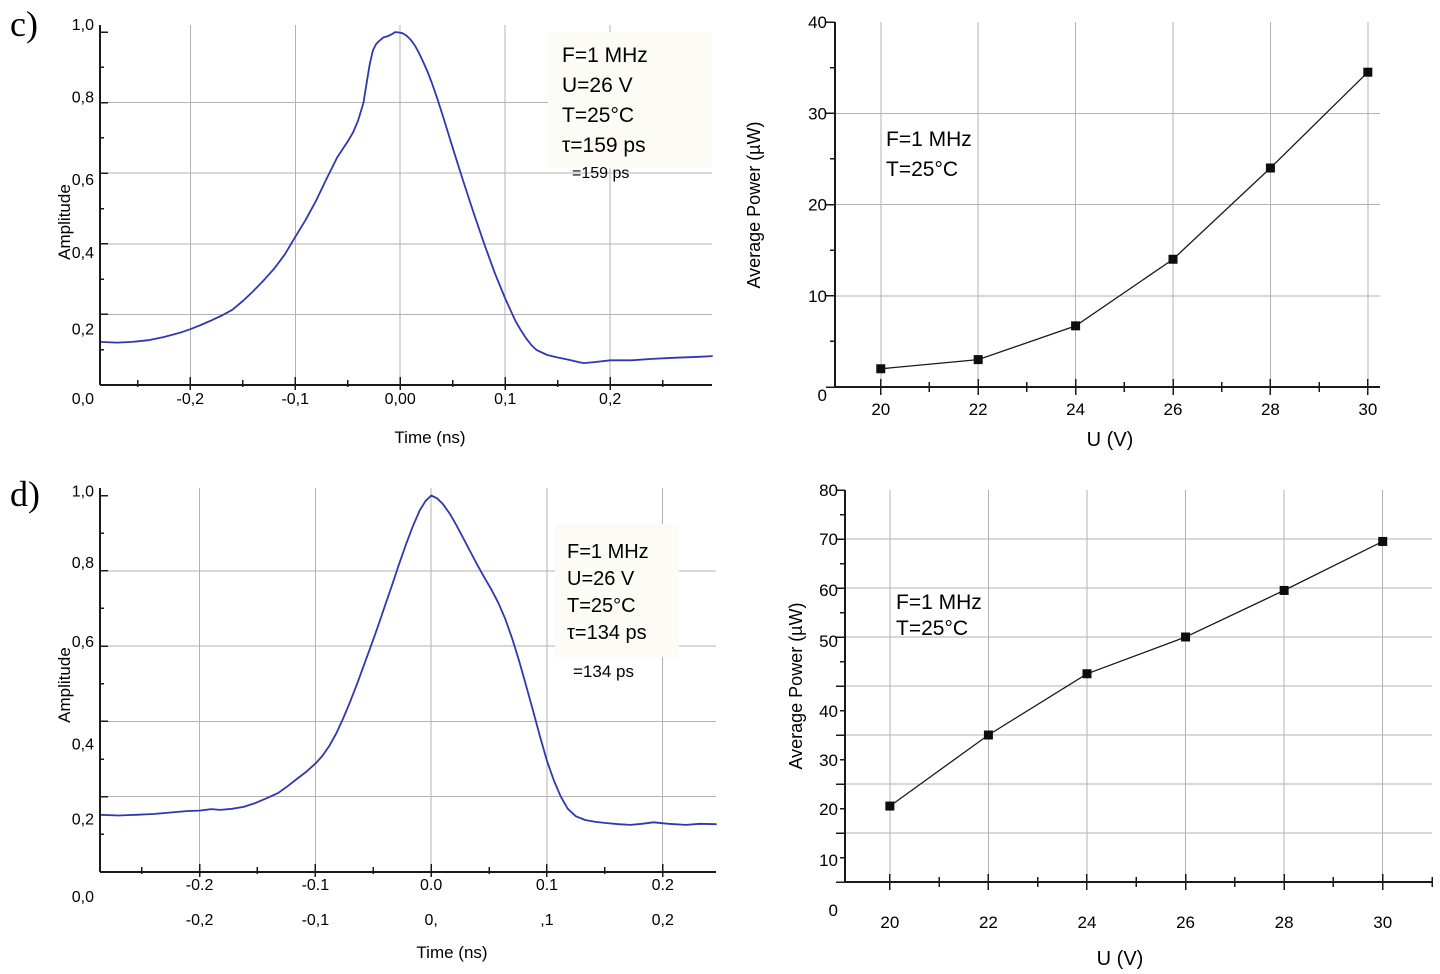 This screenshot has height=974, width=1440. I want to click on y-tick-label: 80, so click(828, 490).